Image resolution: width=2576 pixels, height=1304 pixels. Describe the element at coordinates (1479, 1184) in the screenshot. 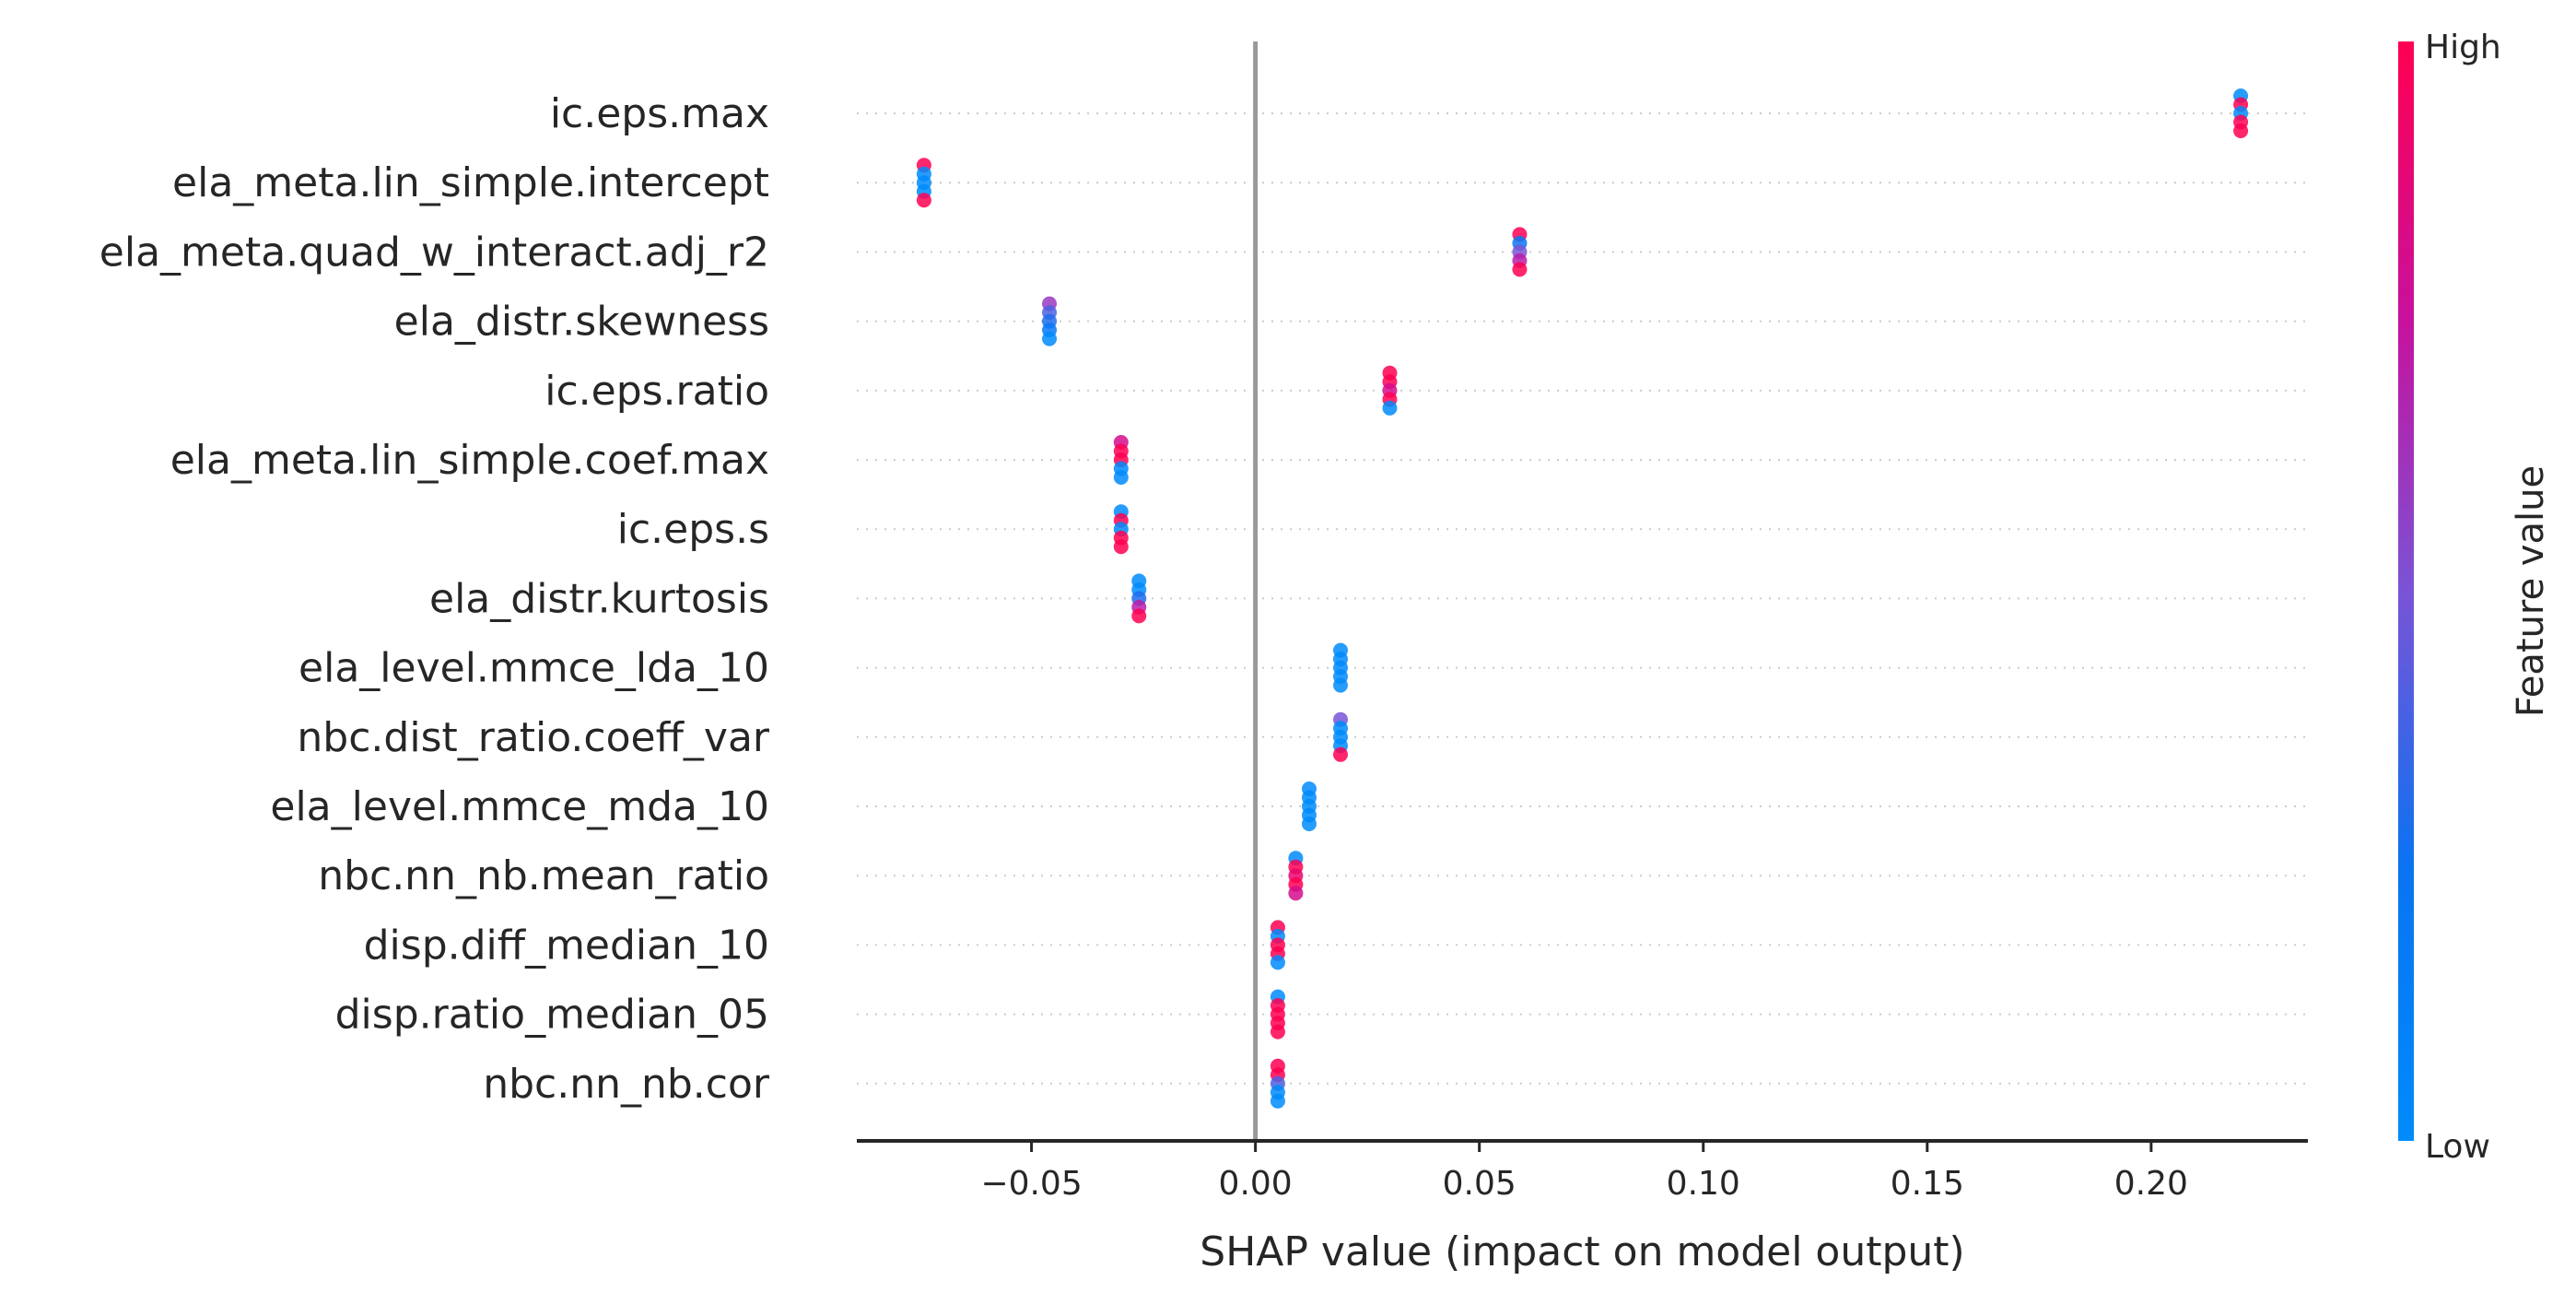

I see `x-tick-label: 0.05` at that location.